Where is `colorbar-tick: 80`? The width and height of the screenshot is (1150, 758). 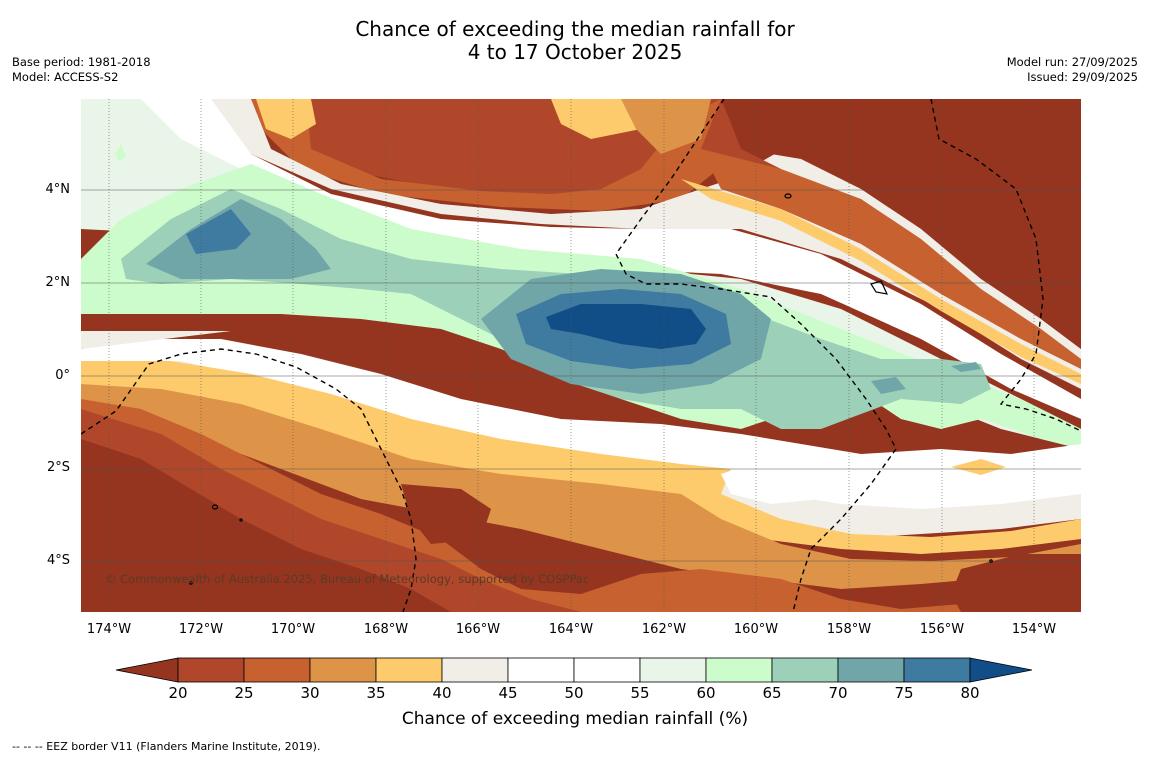
colorbar-tick: 80 is located at coordinates (970, 693).